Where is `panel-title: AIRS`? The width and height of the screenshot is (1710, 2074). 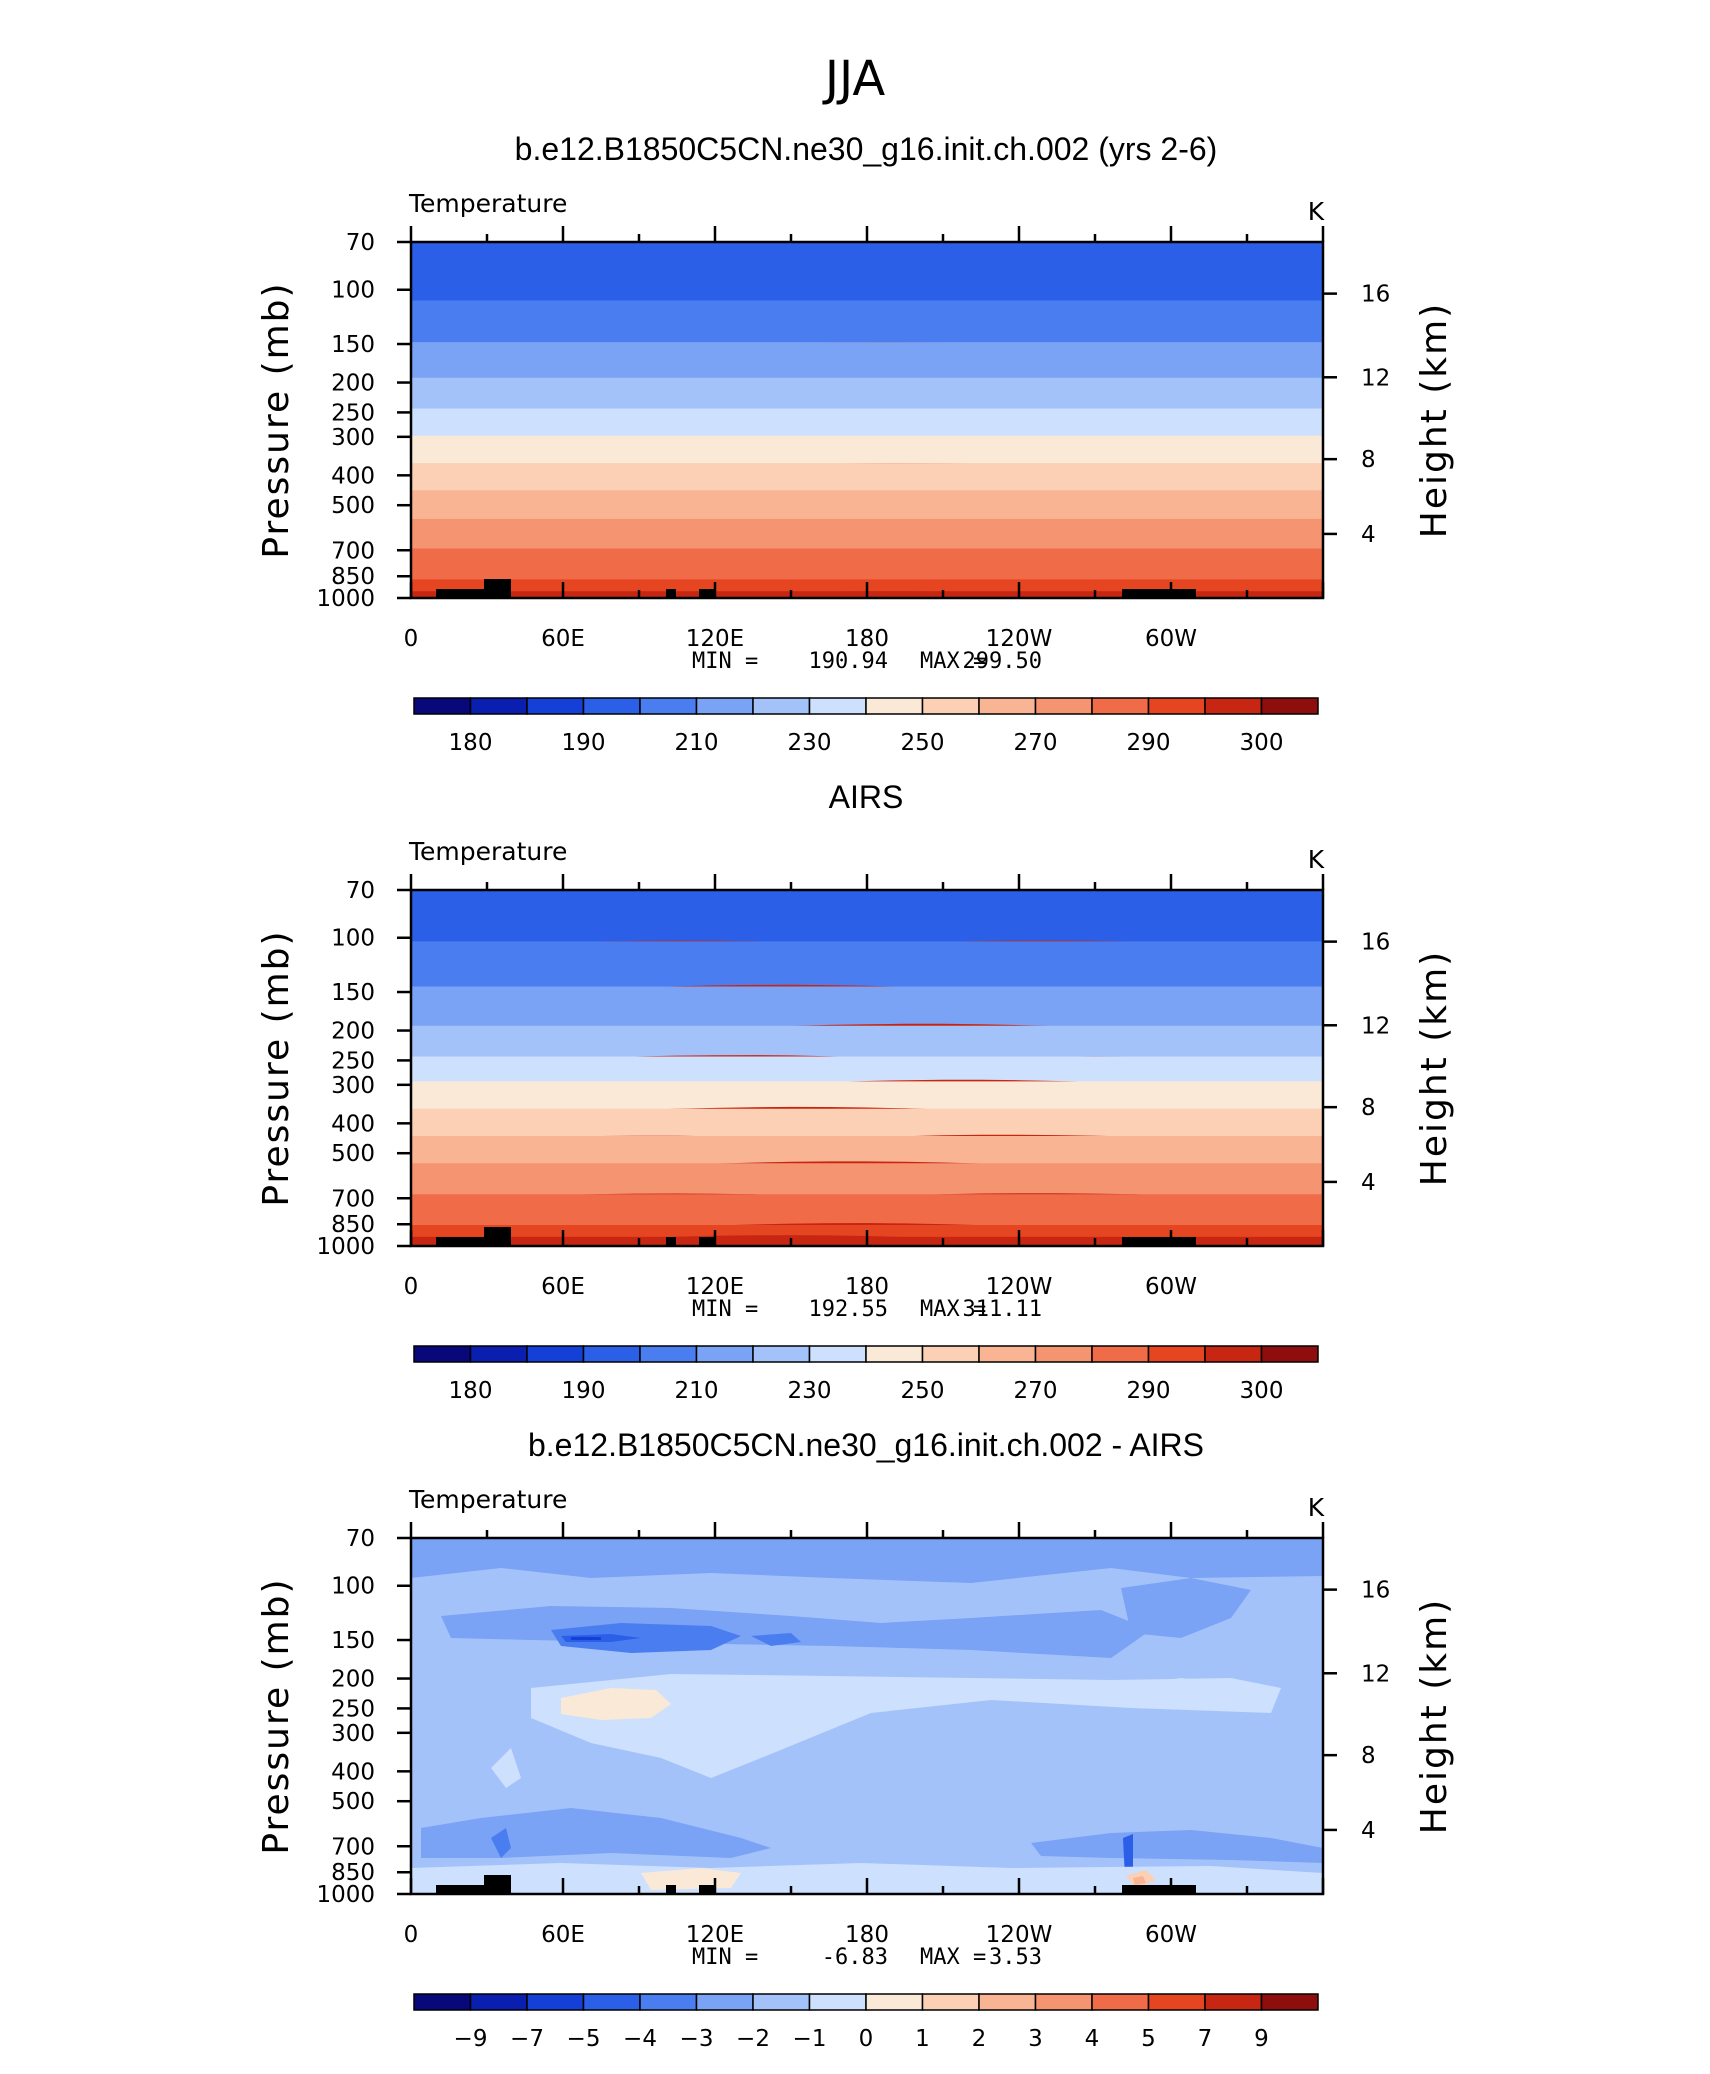 panel-title: AIRS is located at coordinates (866, 797).